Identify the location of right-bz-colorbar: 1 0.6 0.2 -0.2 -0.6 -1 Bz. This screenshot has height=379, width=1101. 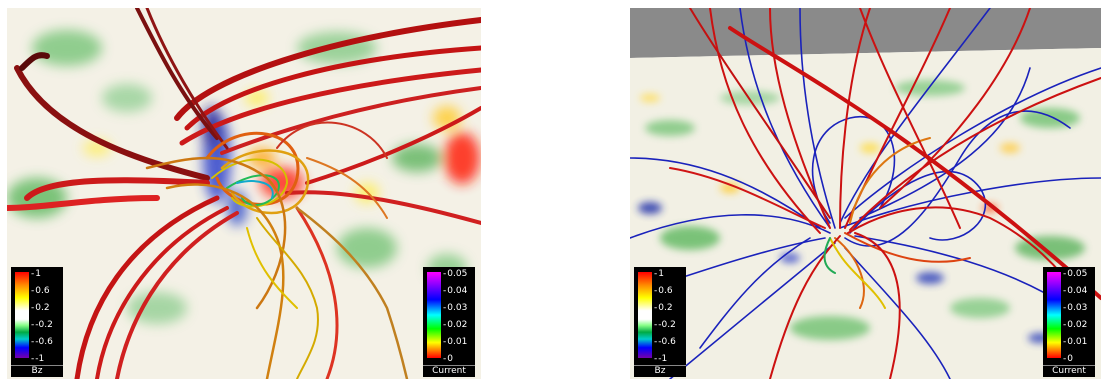
(660, 322).